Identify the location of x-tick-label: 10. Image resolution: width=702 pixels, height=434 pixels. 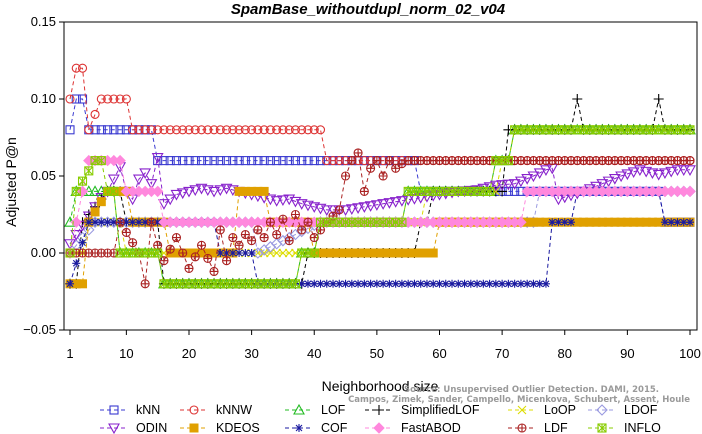
(126, 353).